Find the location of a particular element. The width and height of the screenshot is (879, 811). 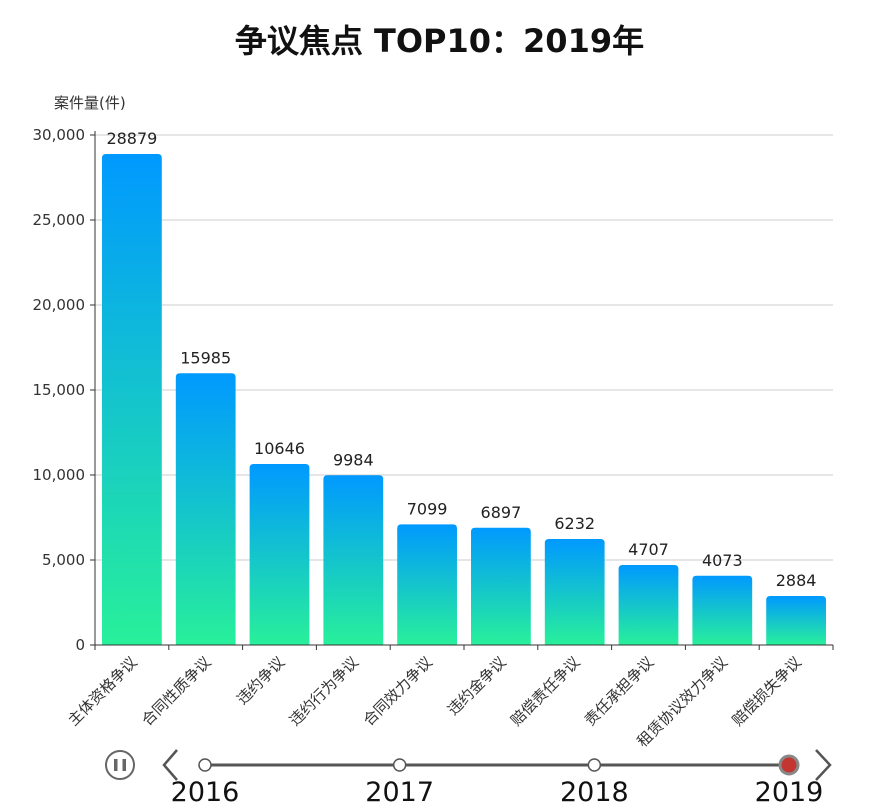

pause-icon is located at coordinates (120, 765).